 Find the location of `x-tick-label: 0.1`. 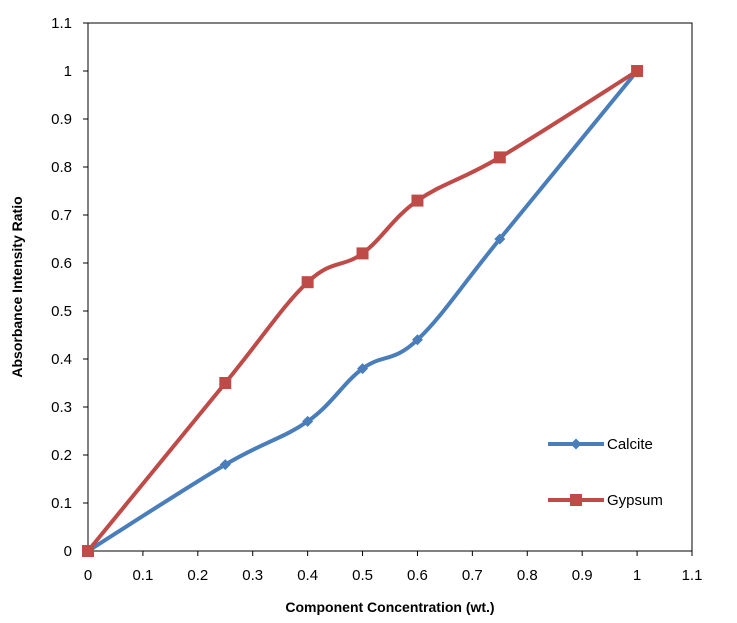

x-tick-label: 0.1 is located at coordinates (142, 575).